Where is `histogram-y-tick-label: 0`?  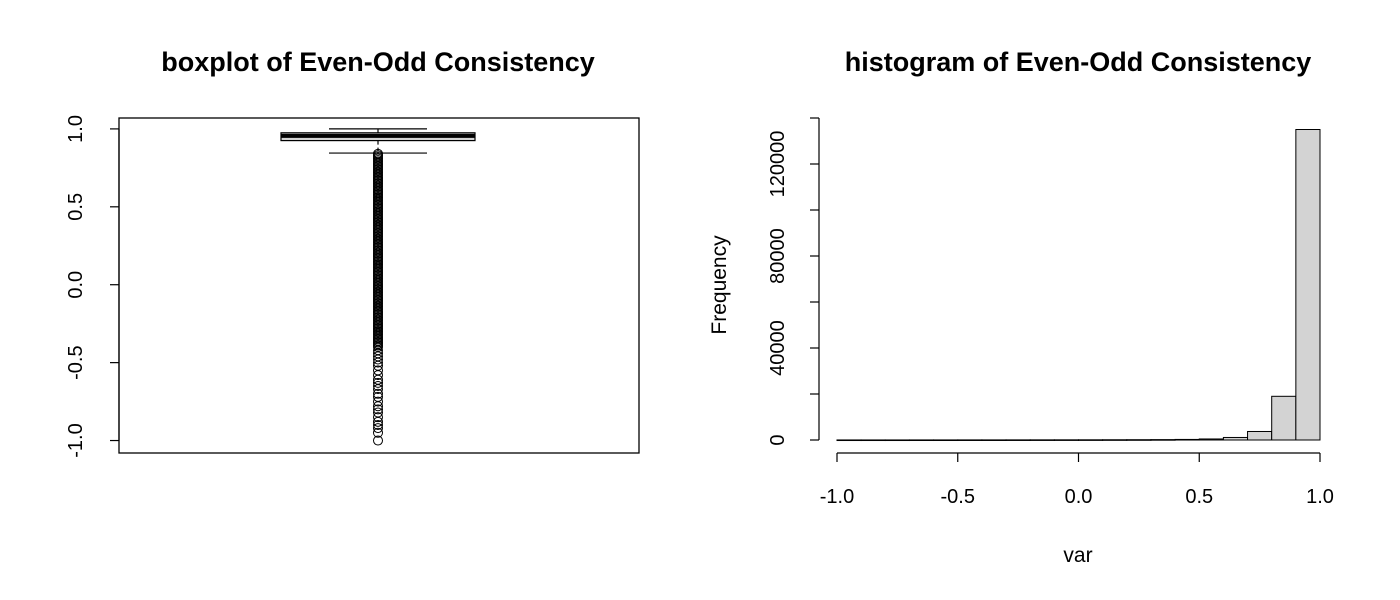 histogram-y-tick-label: 0 is located at coordinates (778, 439).